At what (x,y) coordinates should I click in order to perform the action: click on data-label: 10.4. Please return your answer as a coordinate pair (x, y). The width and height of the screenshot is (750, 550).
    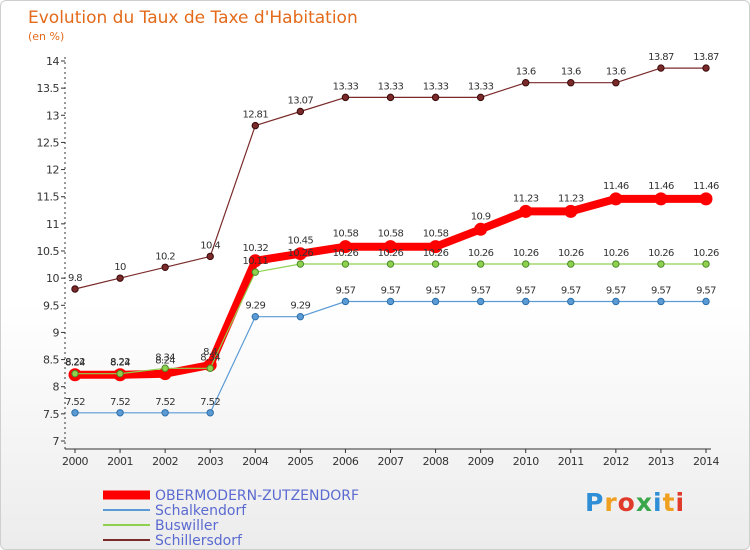
    Looking at the image, I should click on (210, 245).